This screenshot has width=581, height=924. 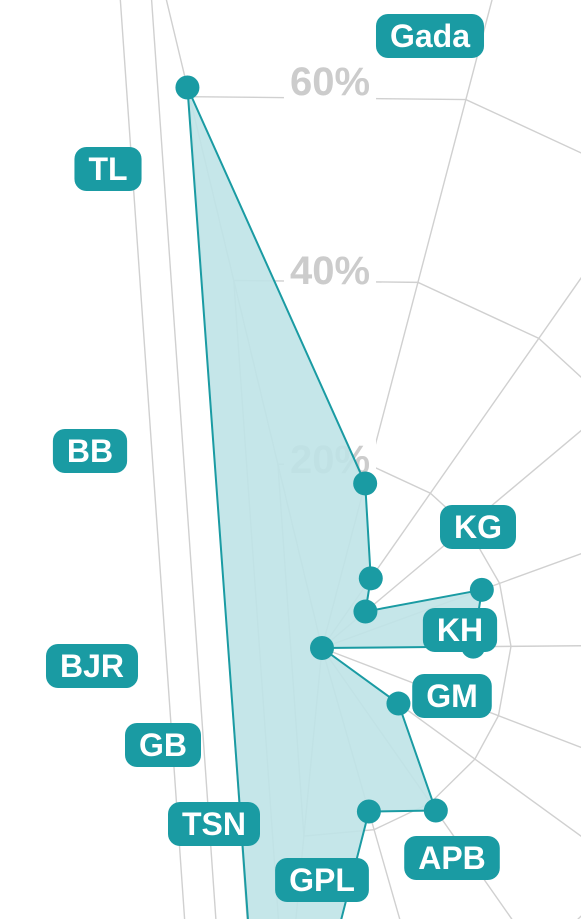 I want to click on axis-label-text: BJR, so click(x=92, y=666).